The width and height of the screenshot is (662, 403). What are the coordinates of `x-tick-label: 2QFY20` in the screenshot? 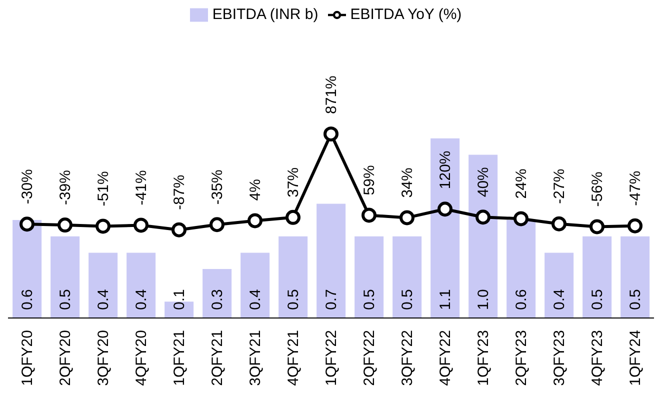 It's located at (65, 358).